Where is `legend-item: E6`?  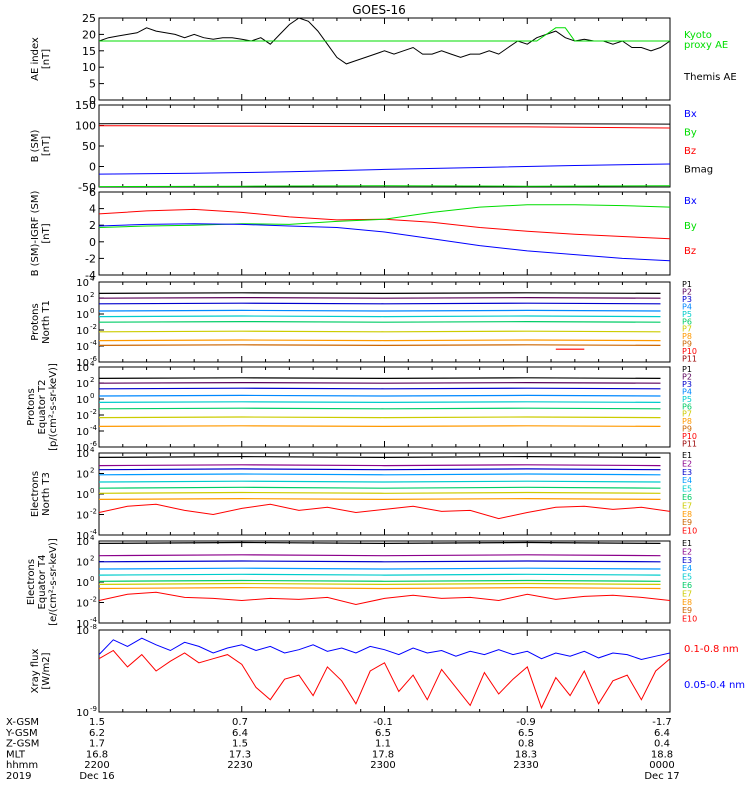
legend-item: E6 is located at coordinates (687, 585).